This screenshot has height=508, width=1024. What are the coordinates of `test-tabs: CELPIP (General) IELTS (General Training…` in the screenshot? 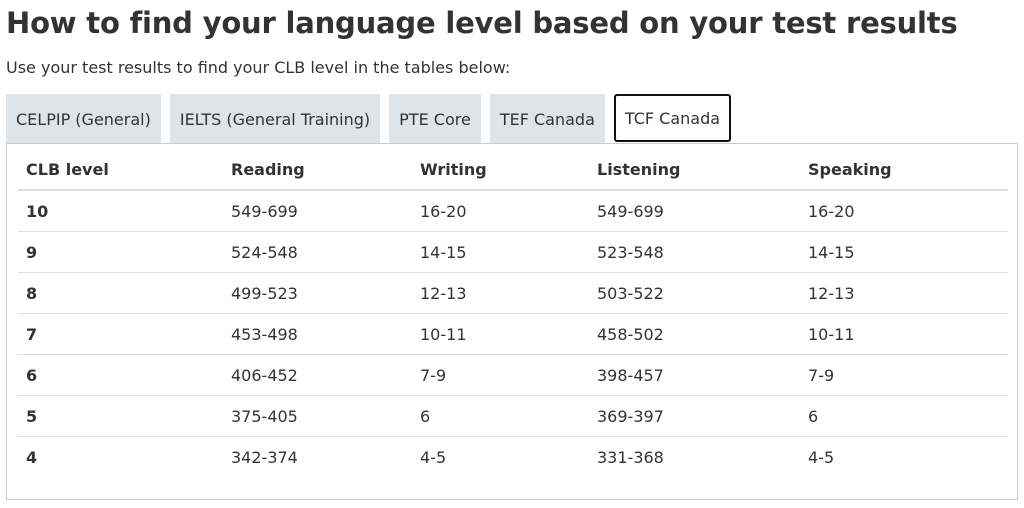 It's located at (373, 119).